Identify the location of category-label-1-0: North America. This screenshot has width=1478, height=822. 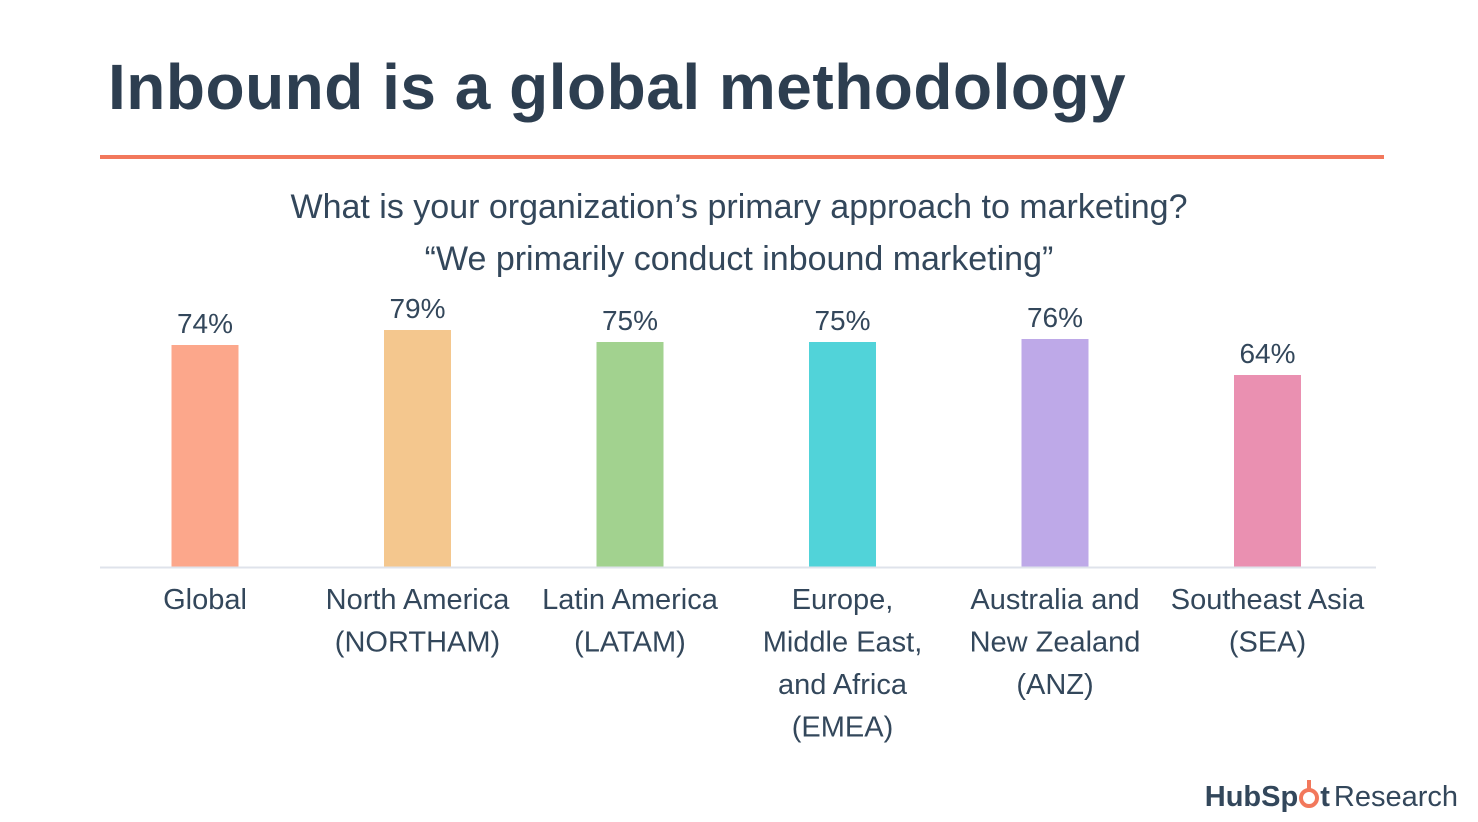
(418, 600).